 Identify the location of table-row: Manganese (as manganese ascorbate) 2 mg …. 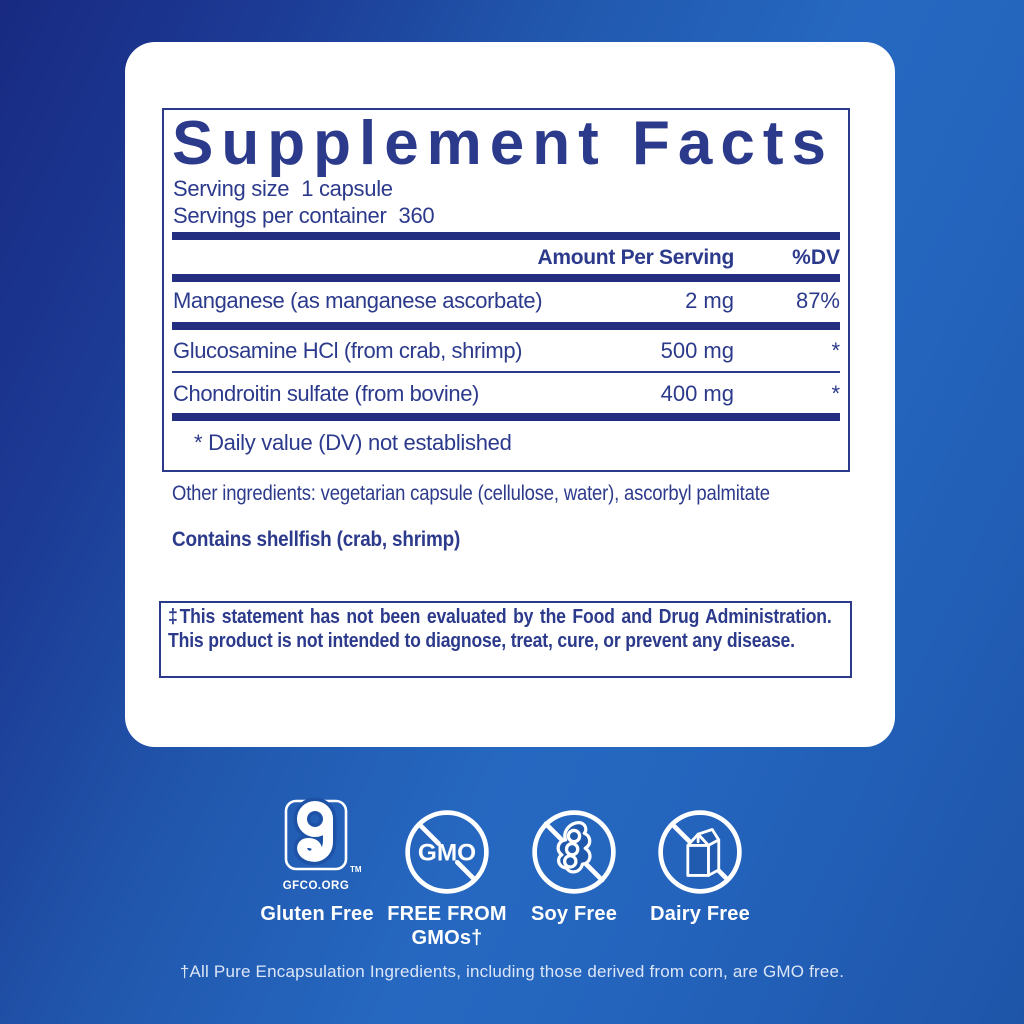
(506, 301).